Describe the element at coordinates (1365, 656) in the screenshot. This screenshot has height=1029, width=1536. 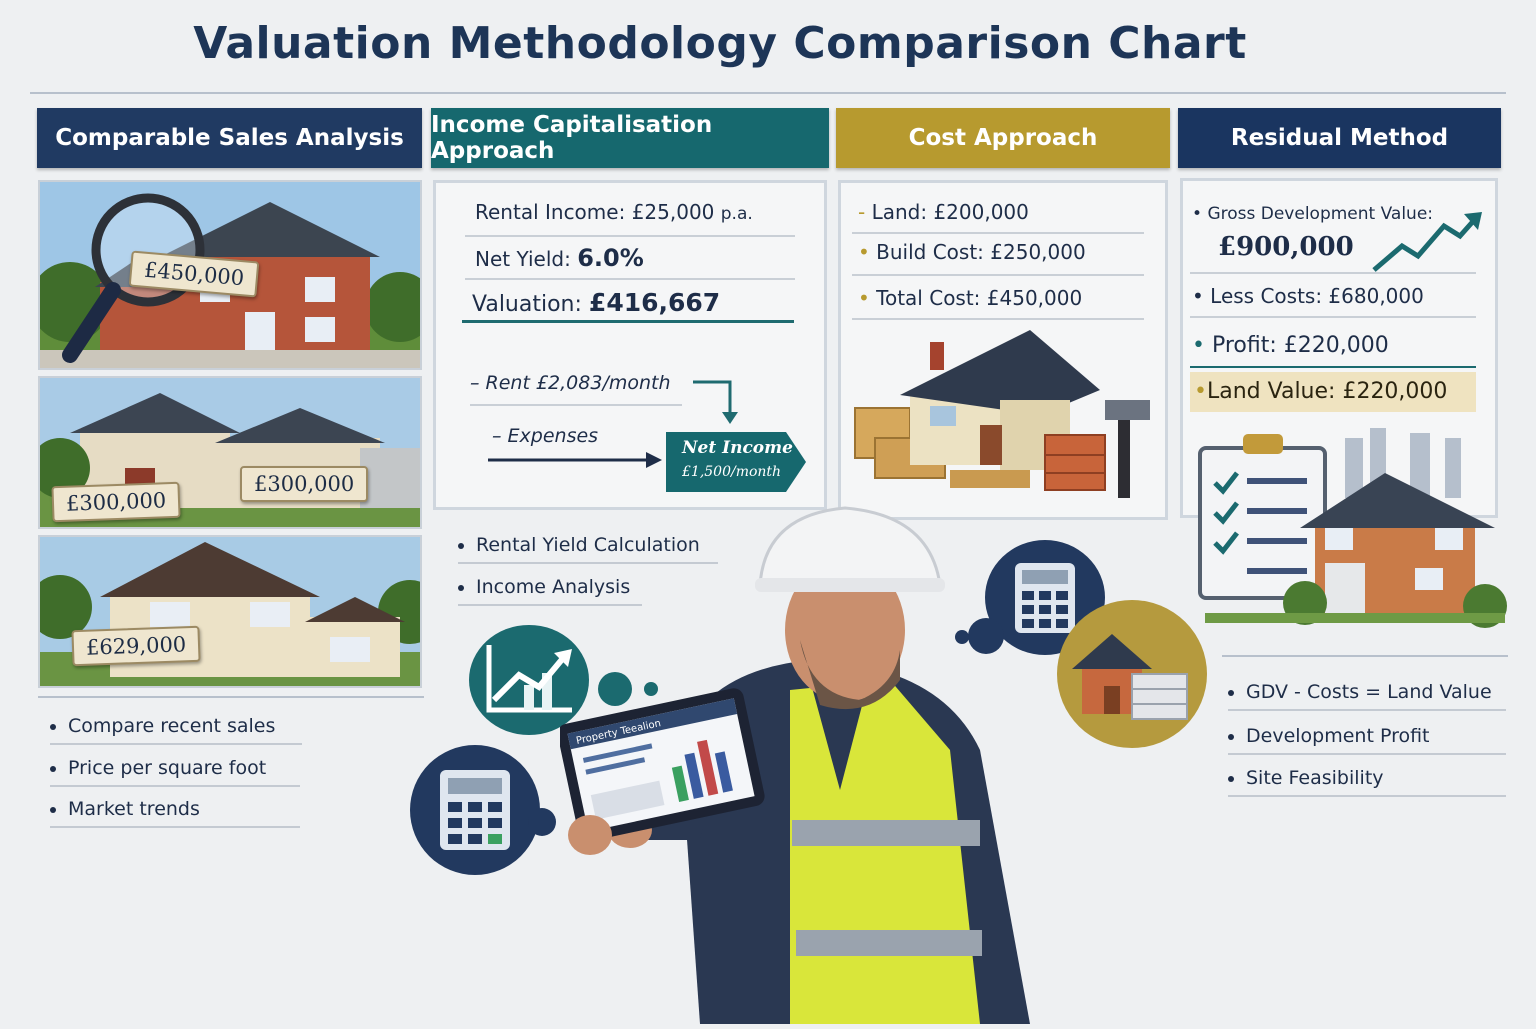
I see `col4-divider` at that location.